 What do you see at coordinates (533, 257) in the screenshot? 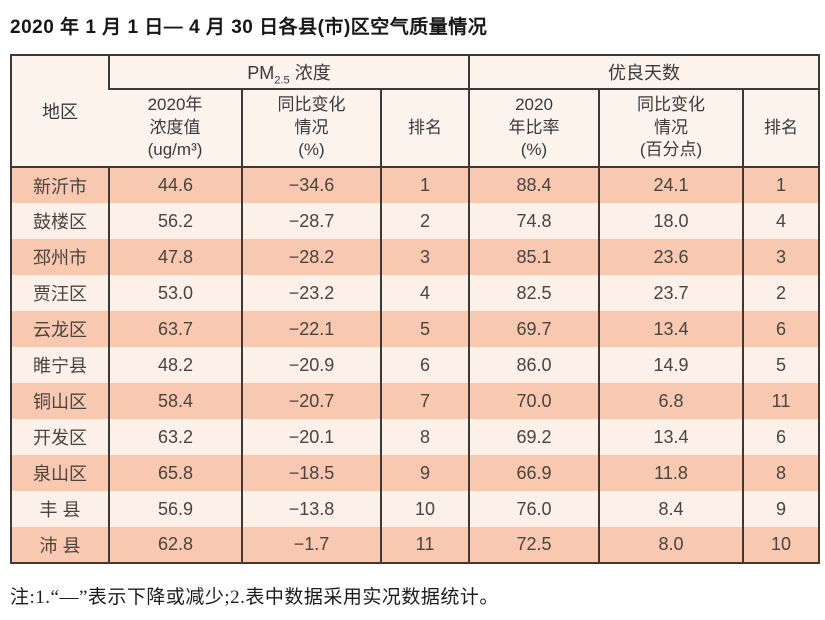
I see `value-cell: 85.1` at bounding box center [533, 257].